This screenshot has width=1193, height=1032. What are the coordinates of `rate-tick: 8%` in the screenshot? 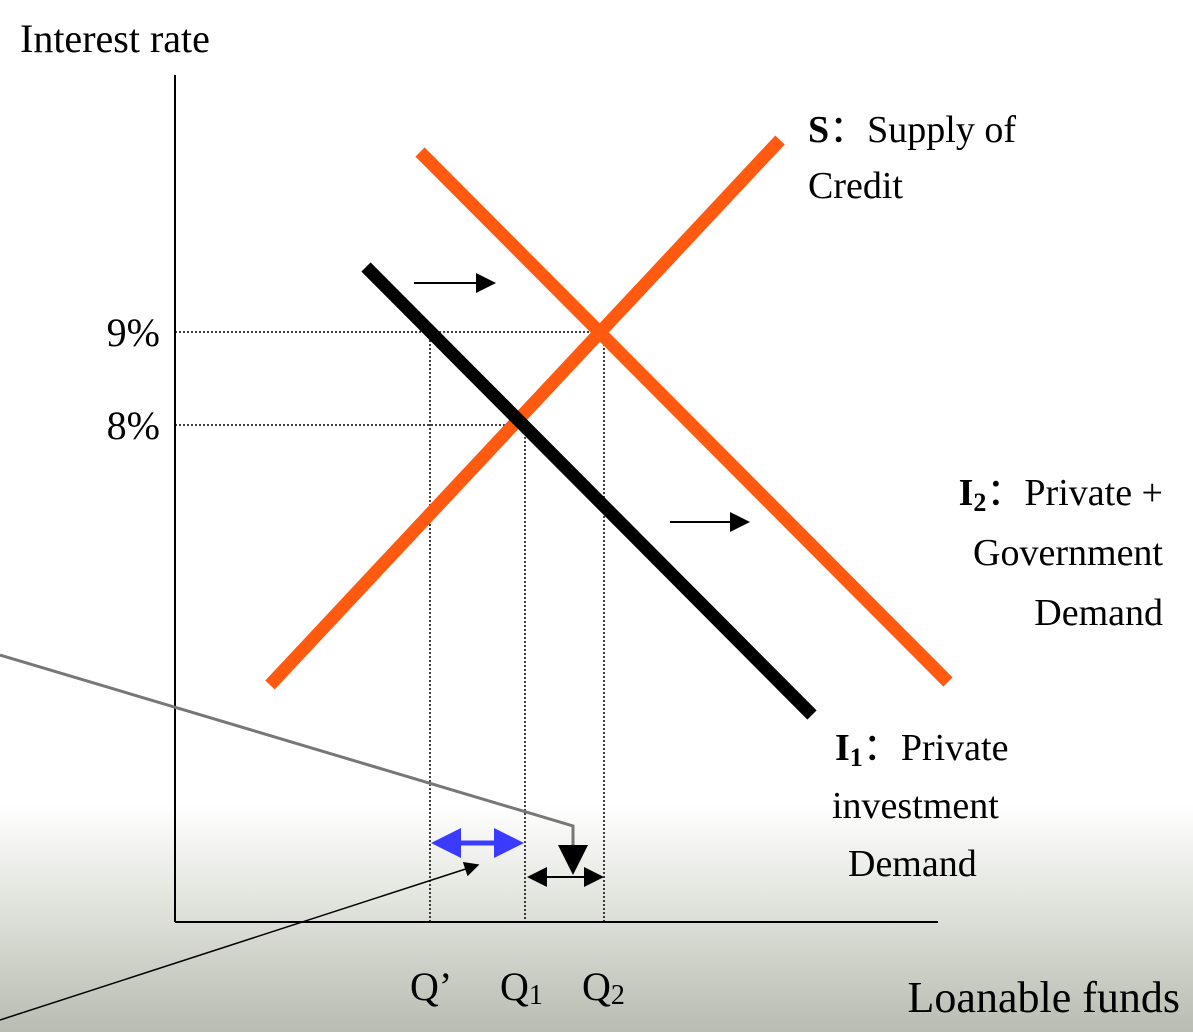 It's located at (133, 425).